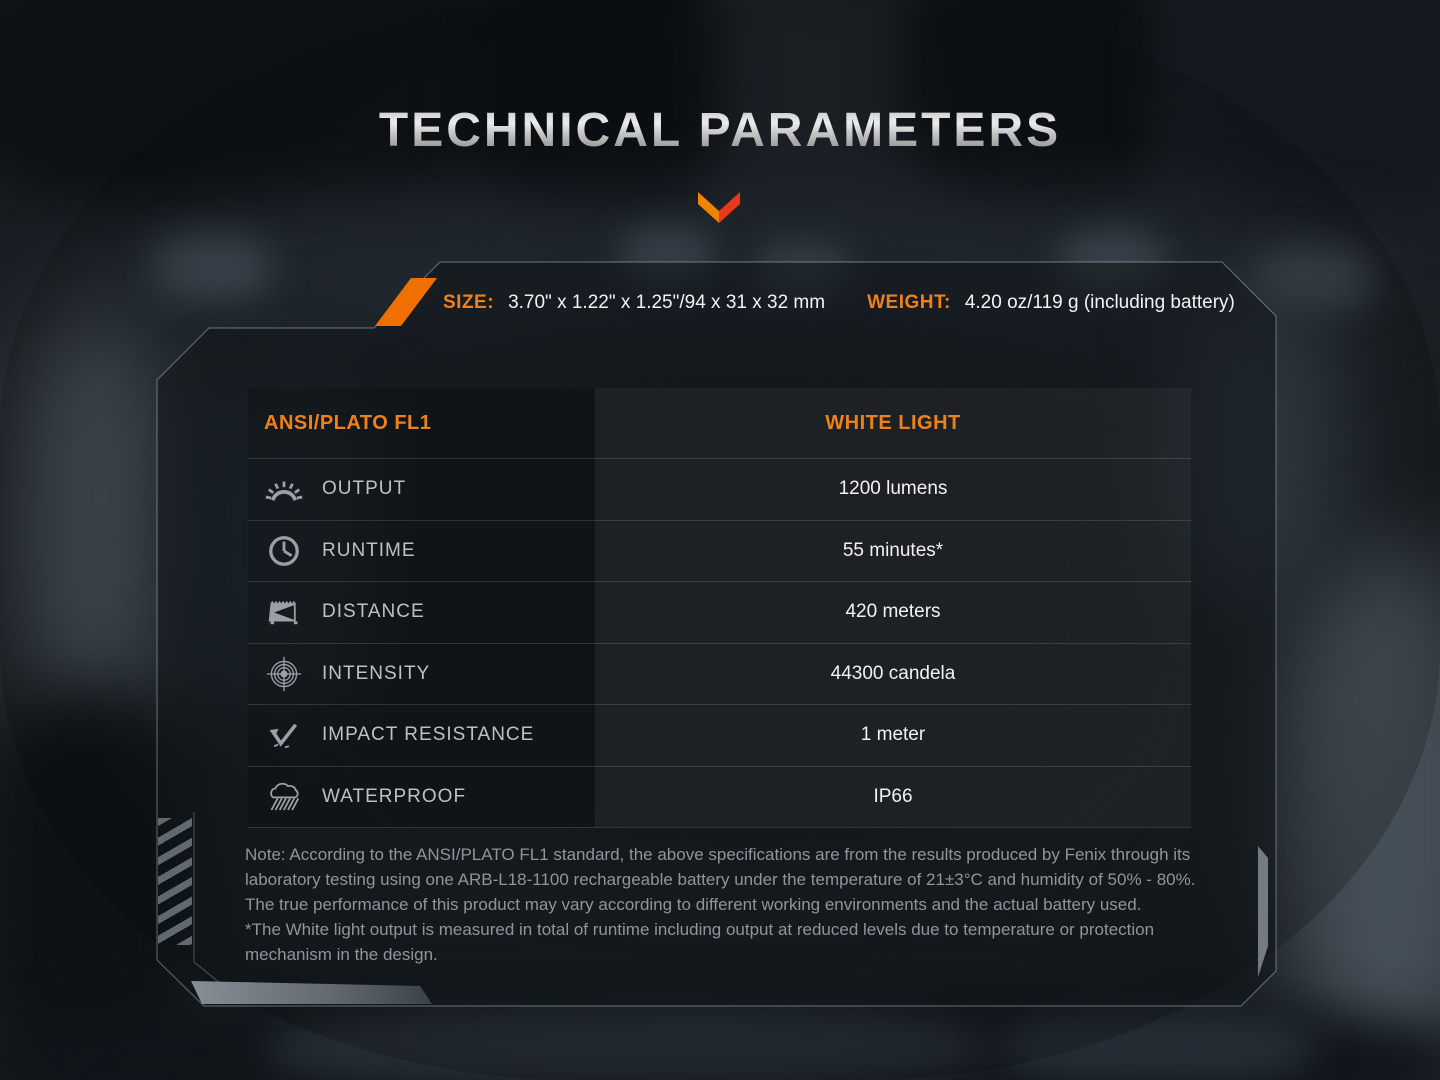  What do you see at coordinates (376, 673) in the screenshot?
I see `row-label: INTENSITY` at bounding box center [376, 673].